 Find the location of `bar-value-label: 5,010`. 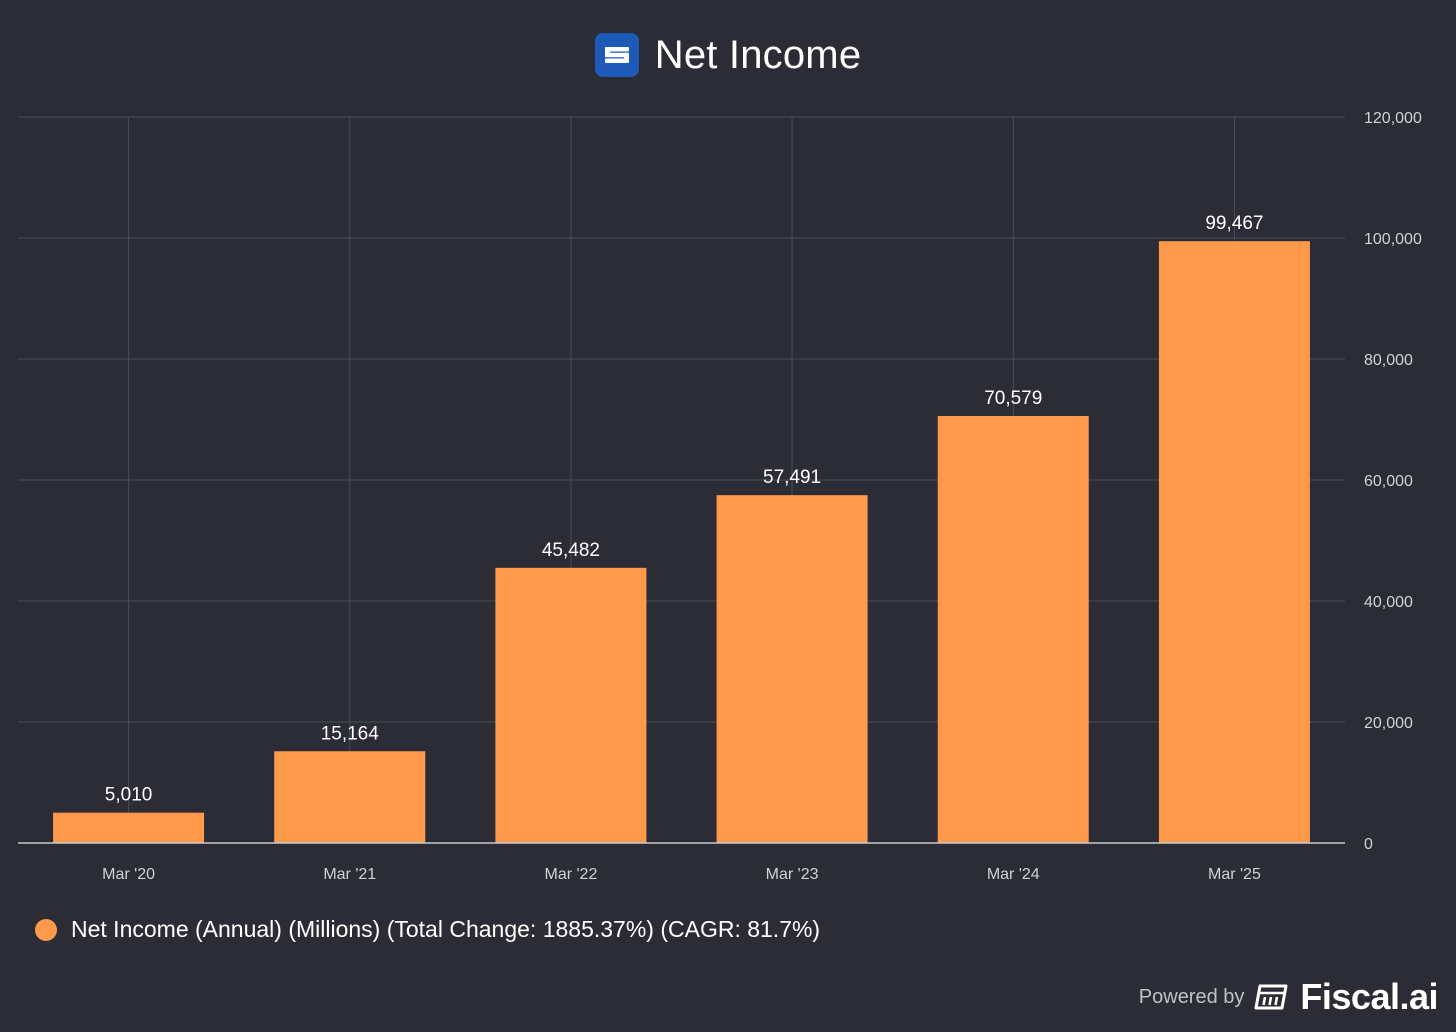

bar-value-label: 5,010 is located at coordinates (129, 795).